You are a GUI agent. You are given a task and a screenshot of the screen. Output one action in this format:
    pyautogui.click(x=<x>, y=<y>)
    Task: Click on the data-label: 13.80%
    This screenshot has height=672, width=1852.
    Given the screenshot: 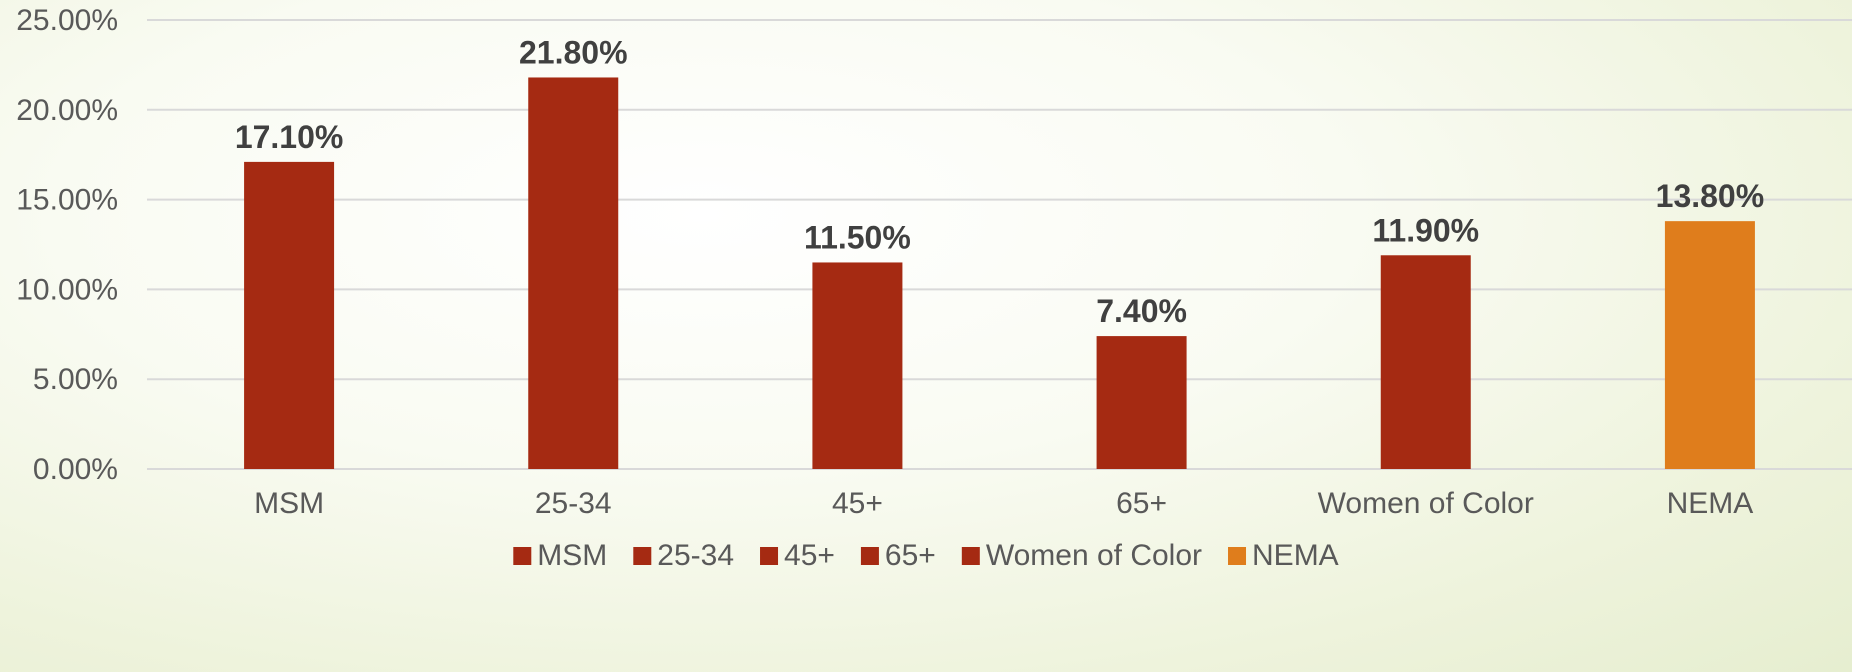 What is the action you would take?
    pyautogui.click(x=1710, y=196)
    